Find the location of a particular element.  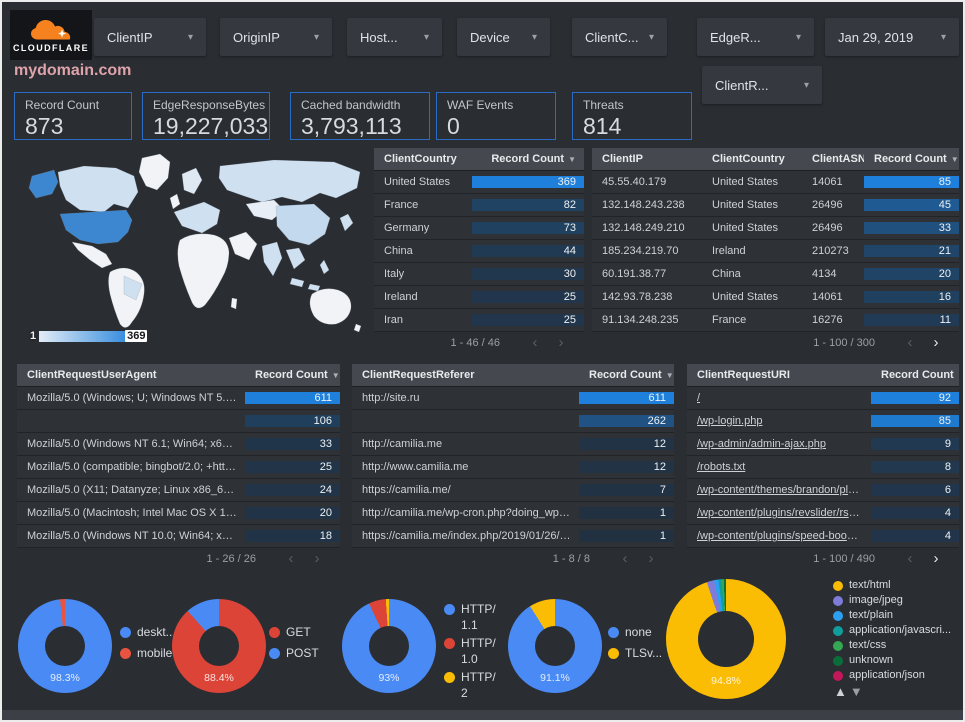

legend-item: application/json is located at coordinates (892, 675).